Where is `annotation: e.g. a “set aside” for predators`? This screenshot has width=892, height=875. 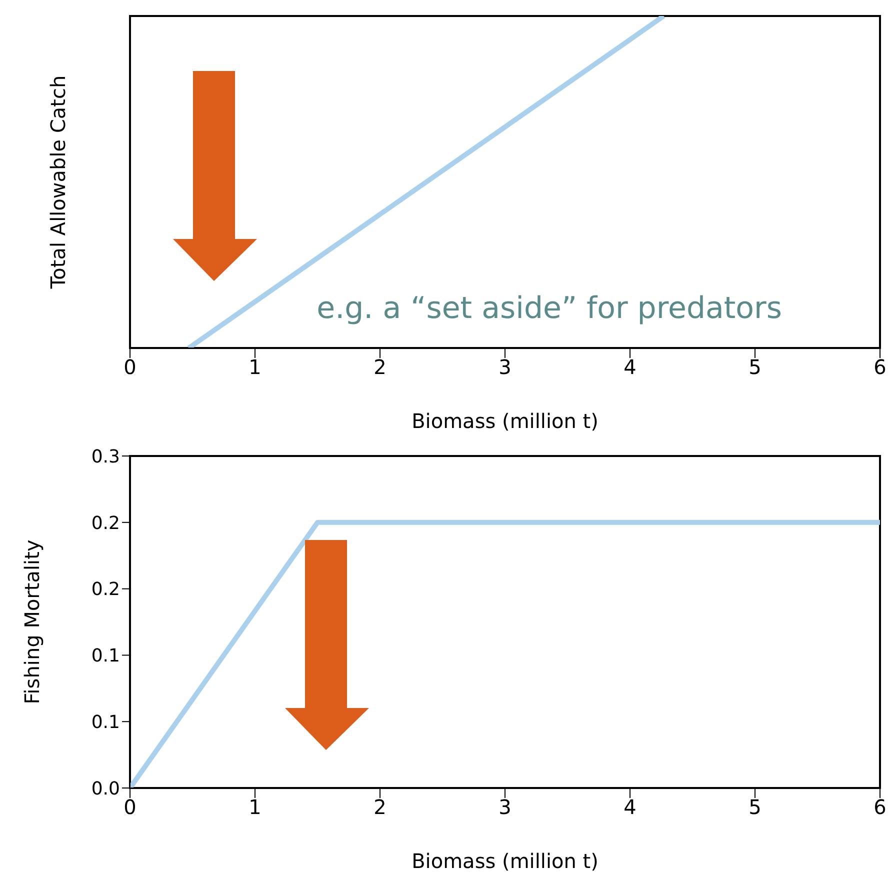
annotation: e.g. a “set aside” for predators is located at coordinates (549, 308).